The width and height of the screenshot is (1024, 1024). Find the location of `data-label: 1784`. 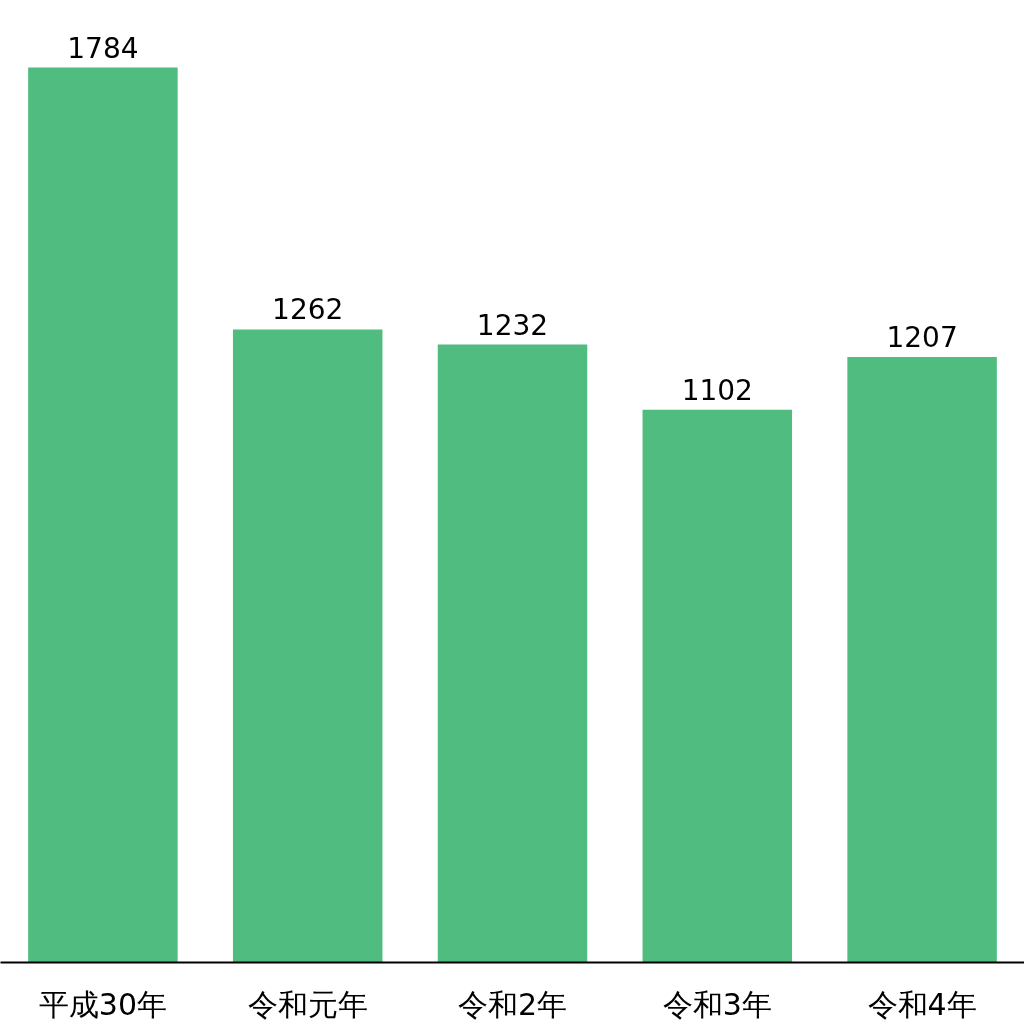

data-label: 1784 is located at coordinates (103, 48).